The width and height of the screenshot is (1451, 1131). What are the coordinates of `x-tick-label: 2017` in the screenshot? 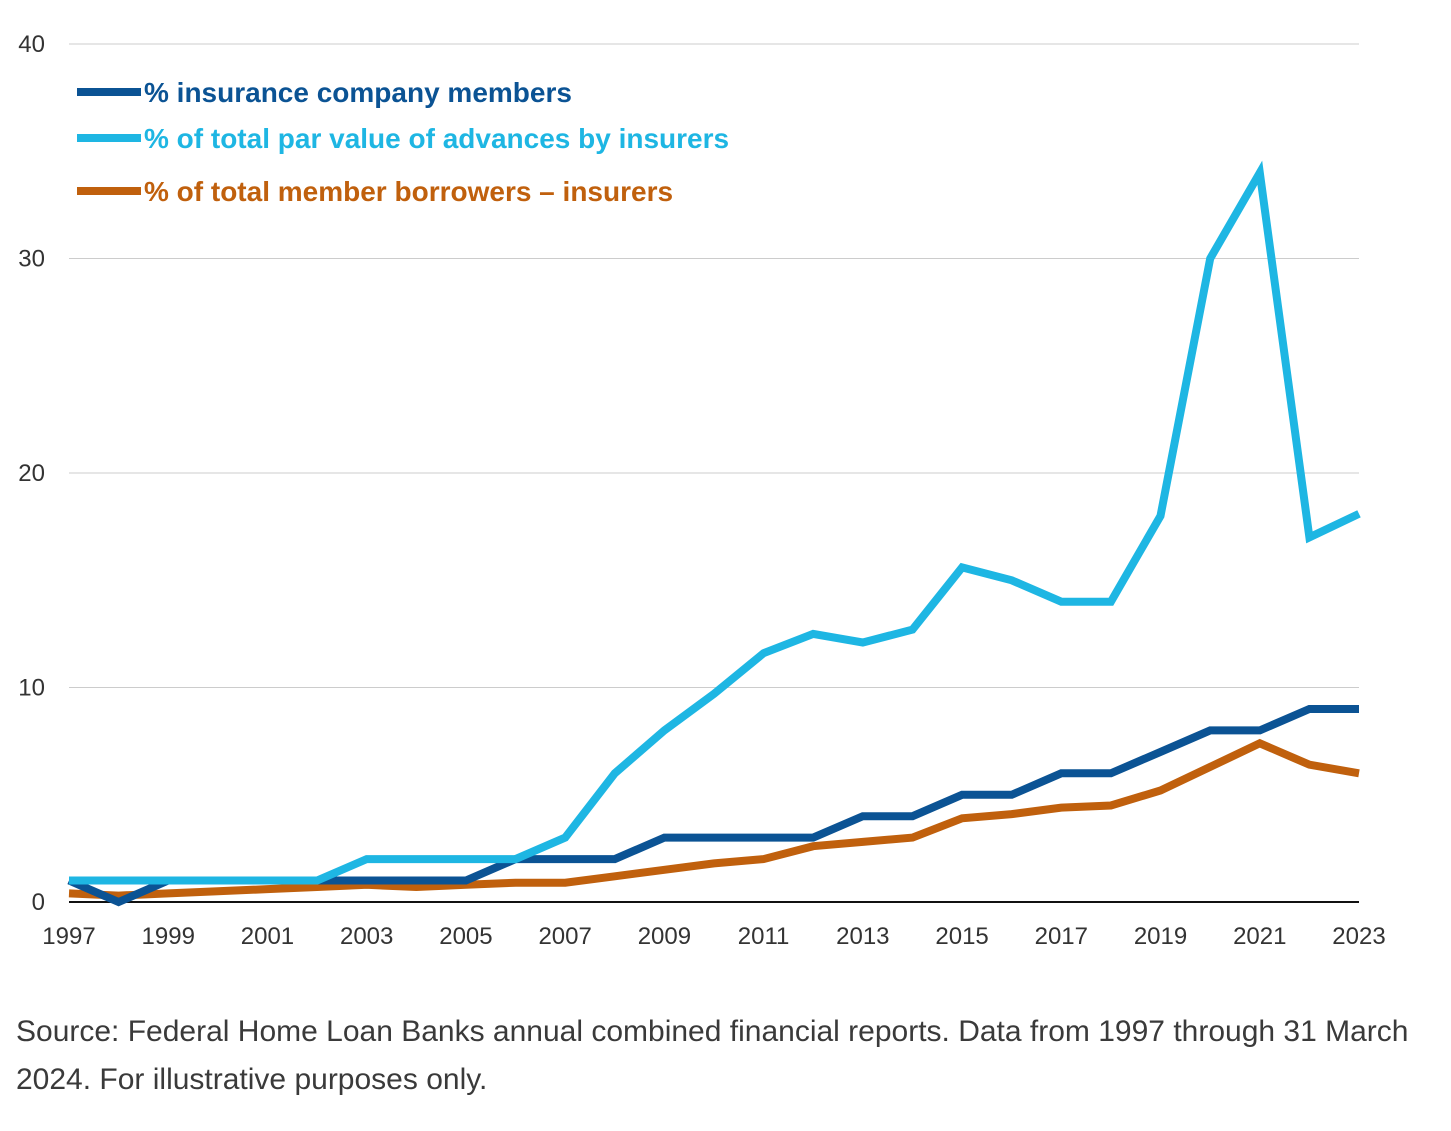 It's located at (1061, 936).